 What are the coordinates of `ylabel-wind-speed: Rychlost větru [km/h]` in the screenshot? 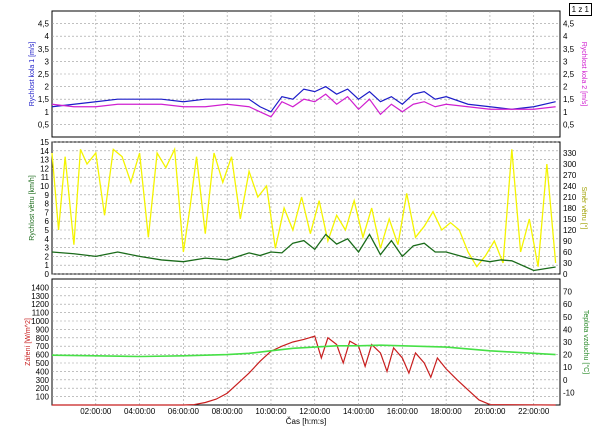 It's located at (32, 207).